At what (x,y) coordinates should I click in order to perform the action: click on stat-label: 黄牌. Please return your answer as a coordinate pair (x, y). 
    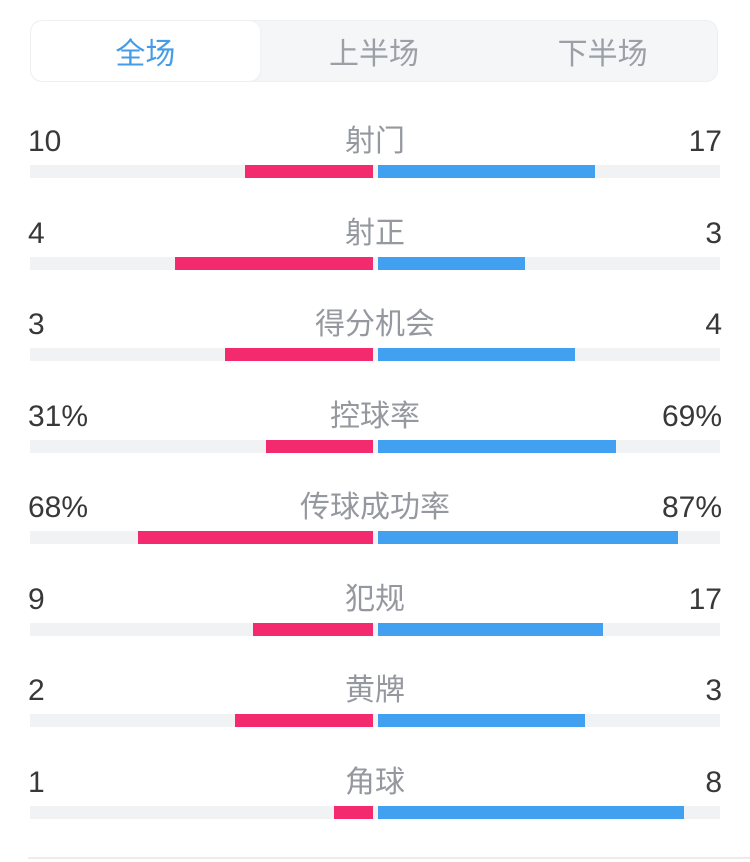
    Looking at the image, I should click on (375, 690).